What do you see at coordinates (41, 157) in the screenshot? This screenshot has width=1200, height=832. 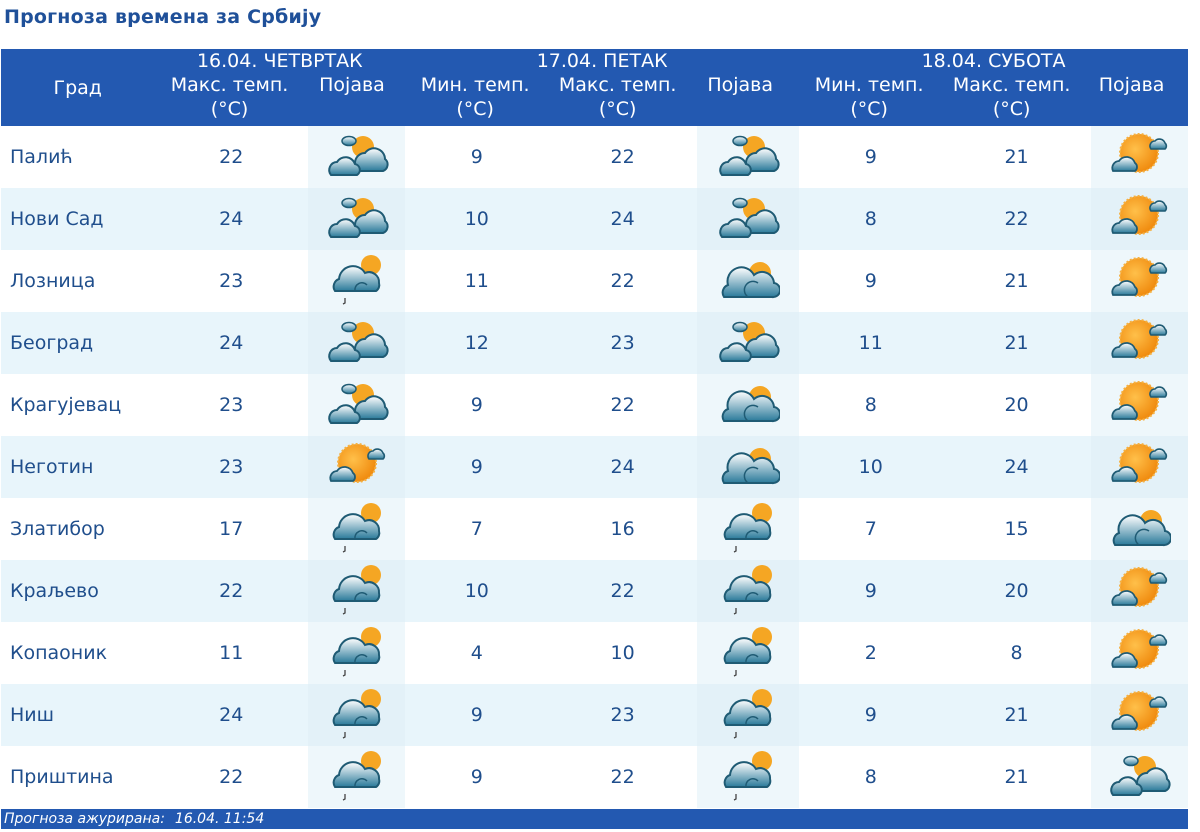 I see `city-name: Палић` at bounding box center [41, 157].